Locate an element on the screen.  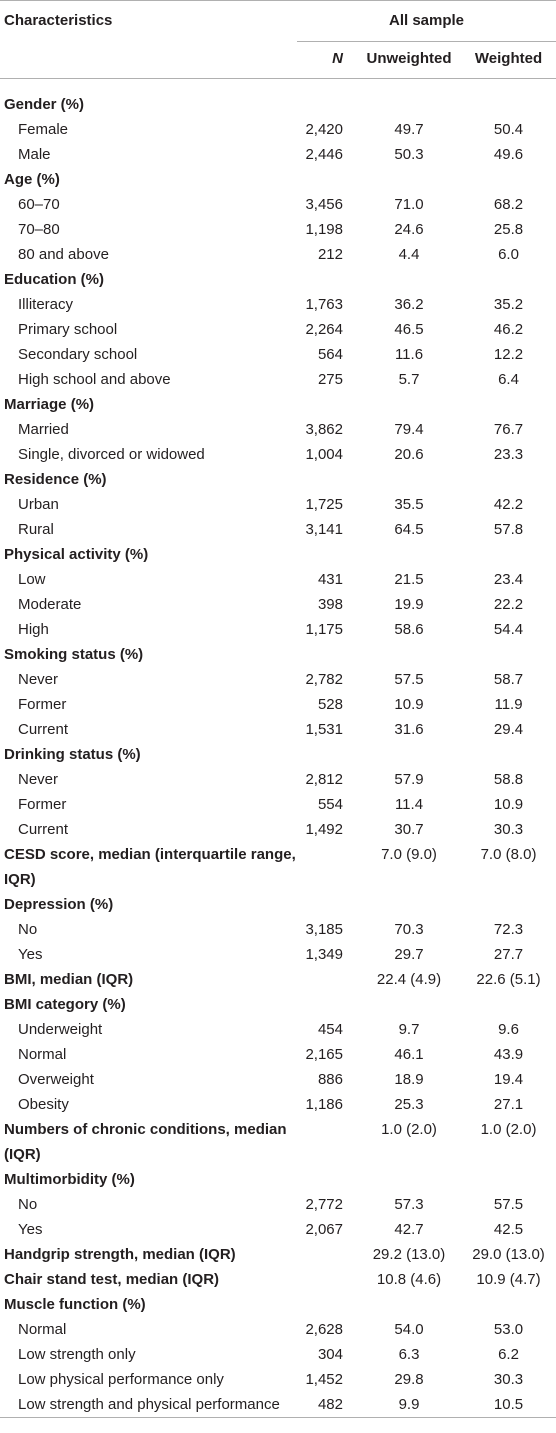
cell: 2,782 is located at coordinates (324, 679).